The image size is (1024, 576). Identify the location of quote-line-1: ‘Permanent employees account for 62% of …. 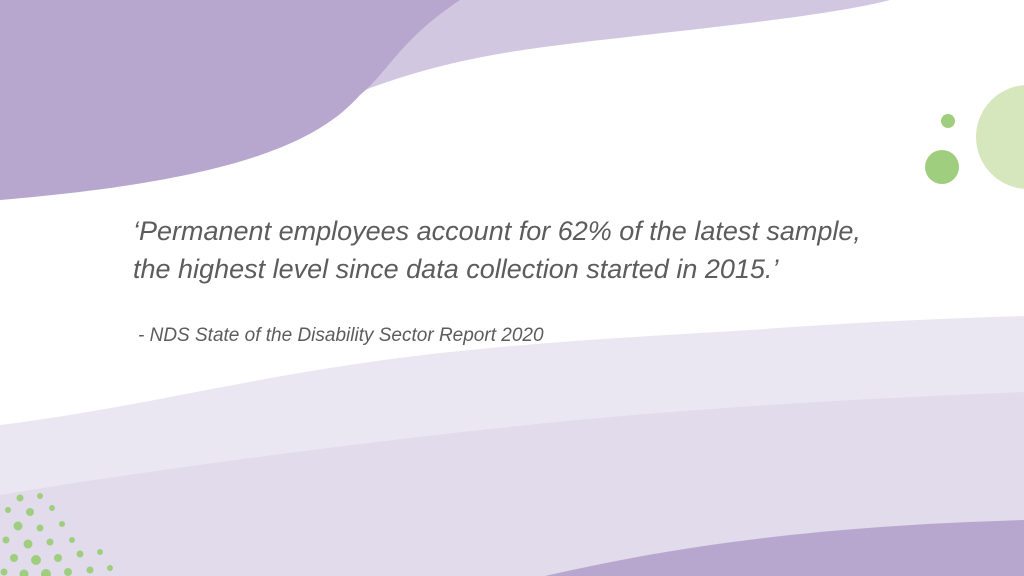
(497, 231).